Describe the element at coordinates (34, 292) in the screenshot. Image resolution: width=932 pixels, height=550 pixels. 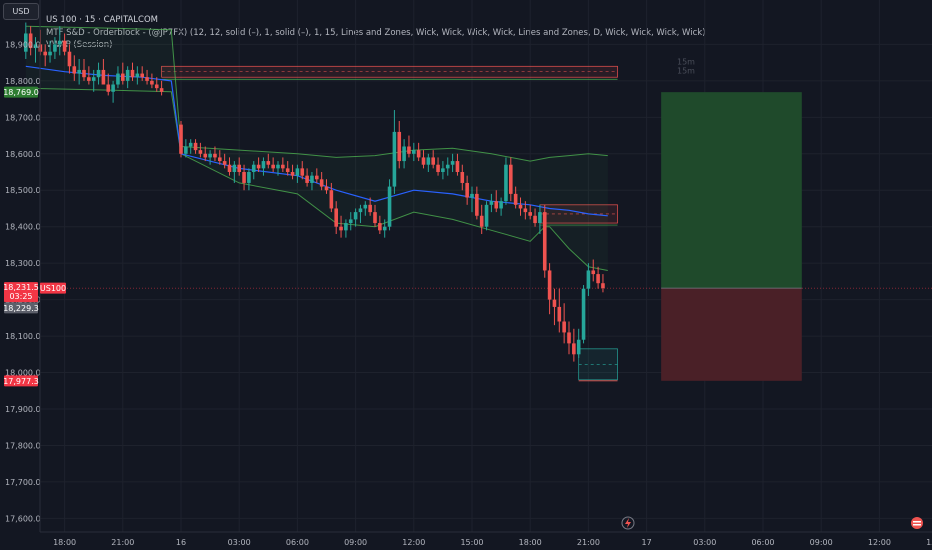
I see `last-price-label: 18,231.5 03:25 US100` at that location.